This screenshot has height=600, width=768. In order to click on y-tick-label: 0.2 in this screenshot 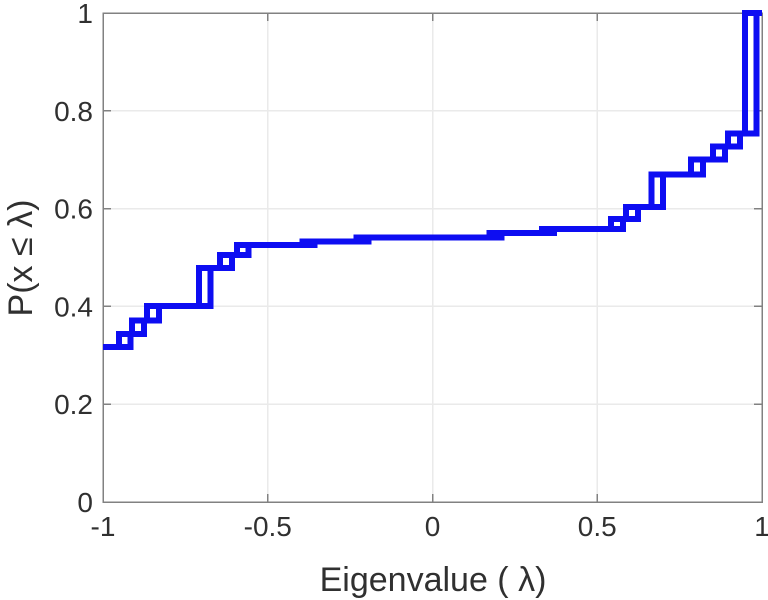, I will do `click(73, 404)`.